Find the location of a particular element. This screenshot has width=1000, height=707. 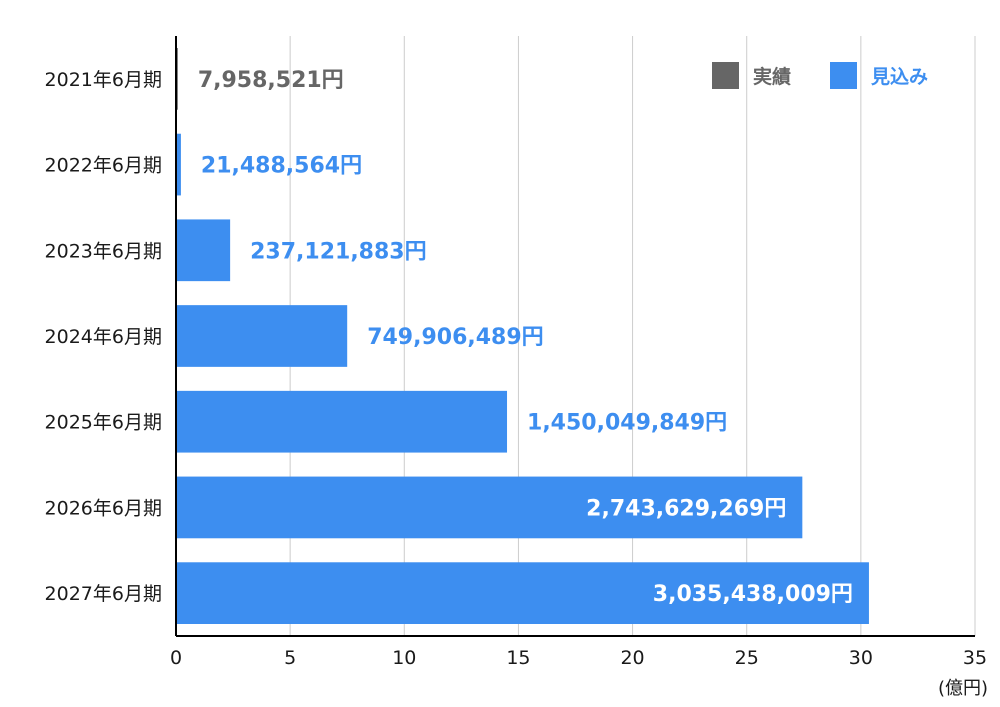

category-label: 2027年6月期 is located at coordinates (103, 594).